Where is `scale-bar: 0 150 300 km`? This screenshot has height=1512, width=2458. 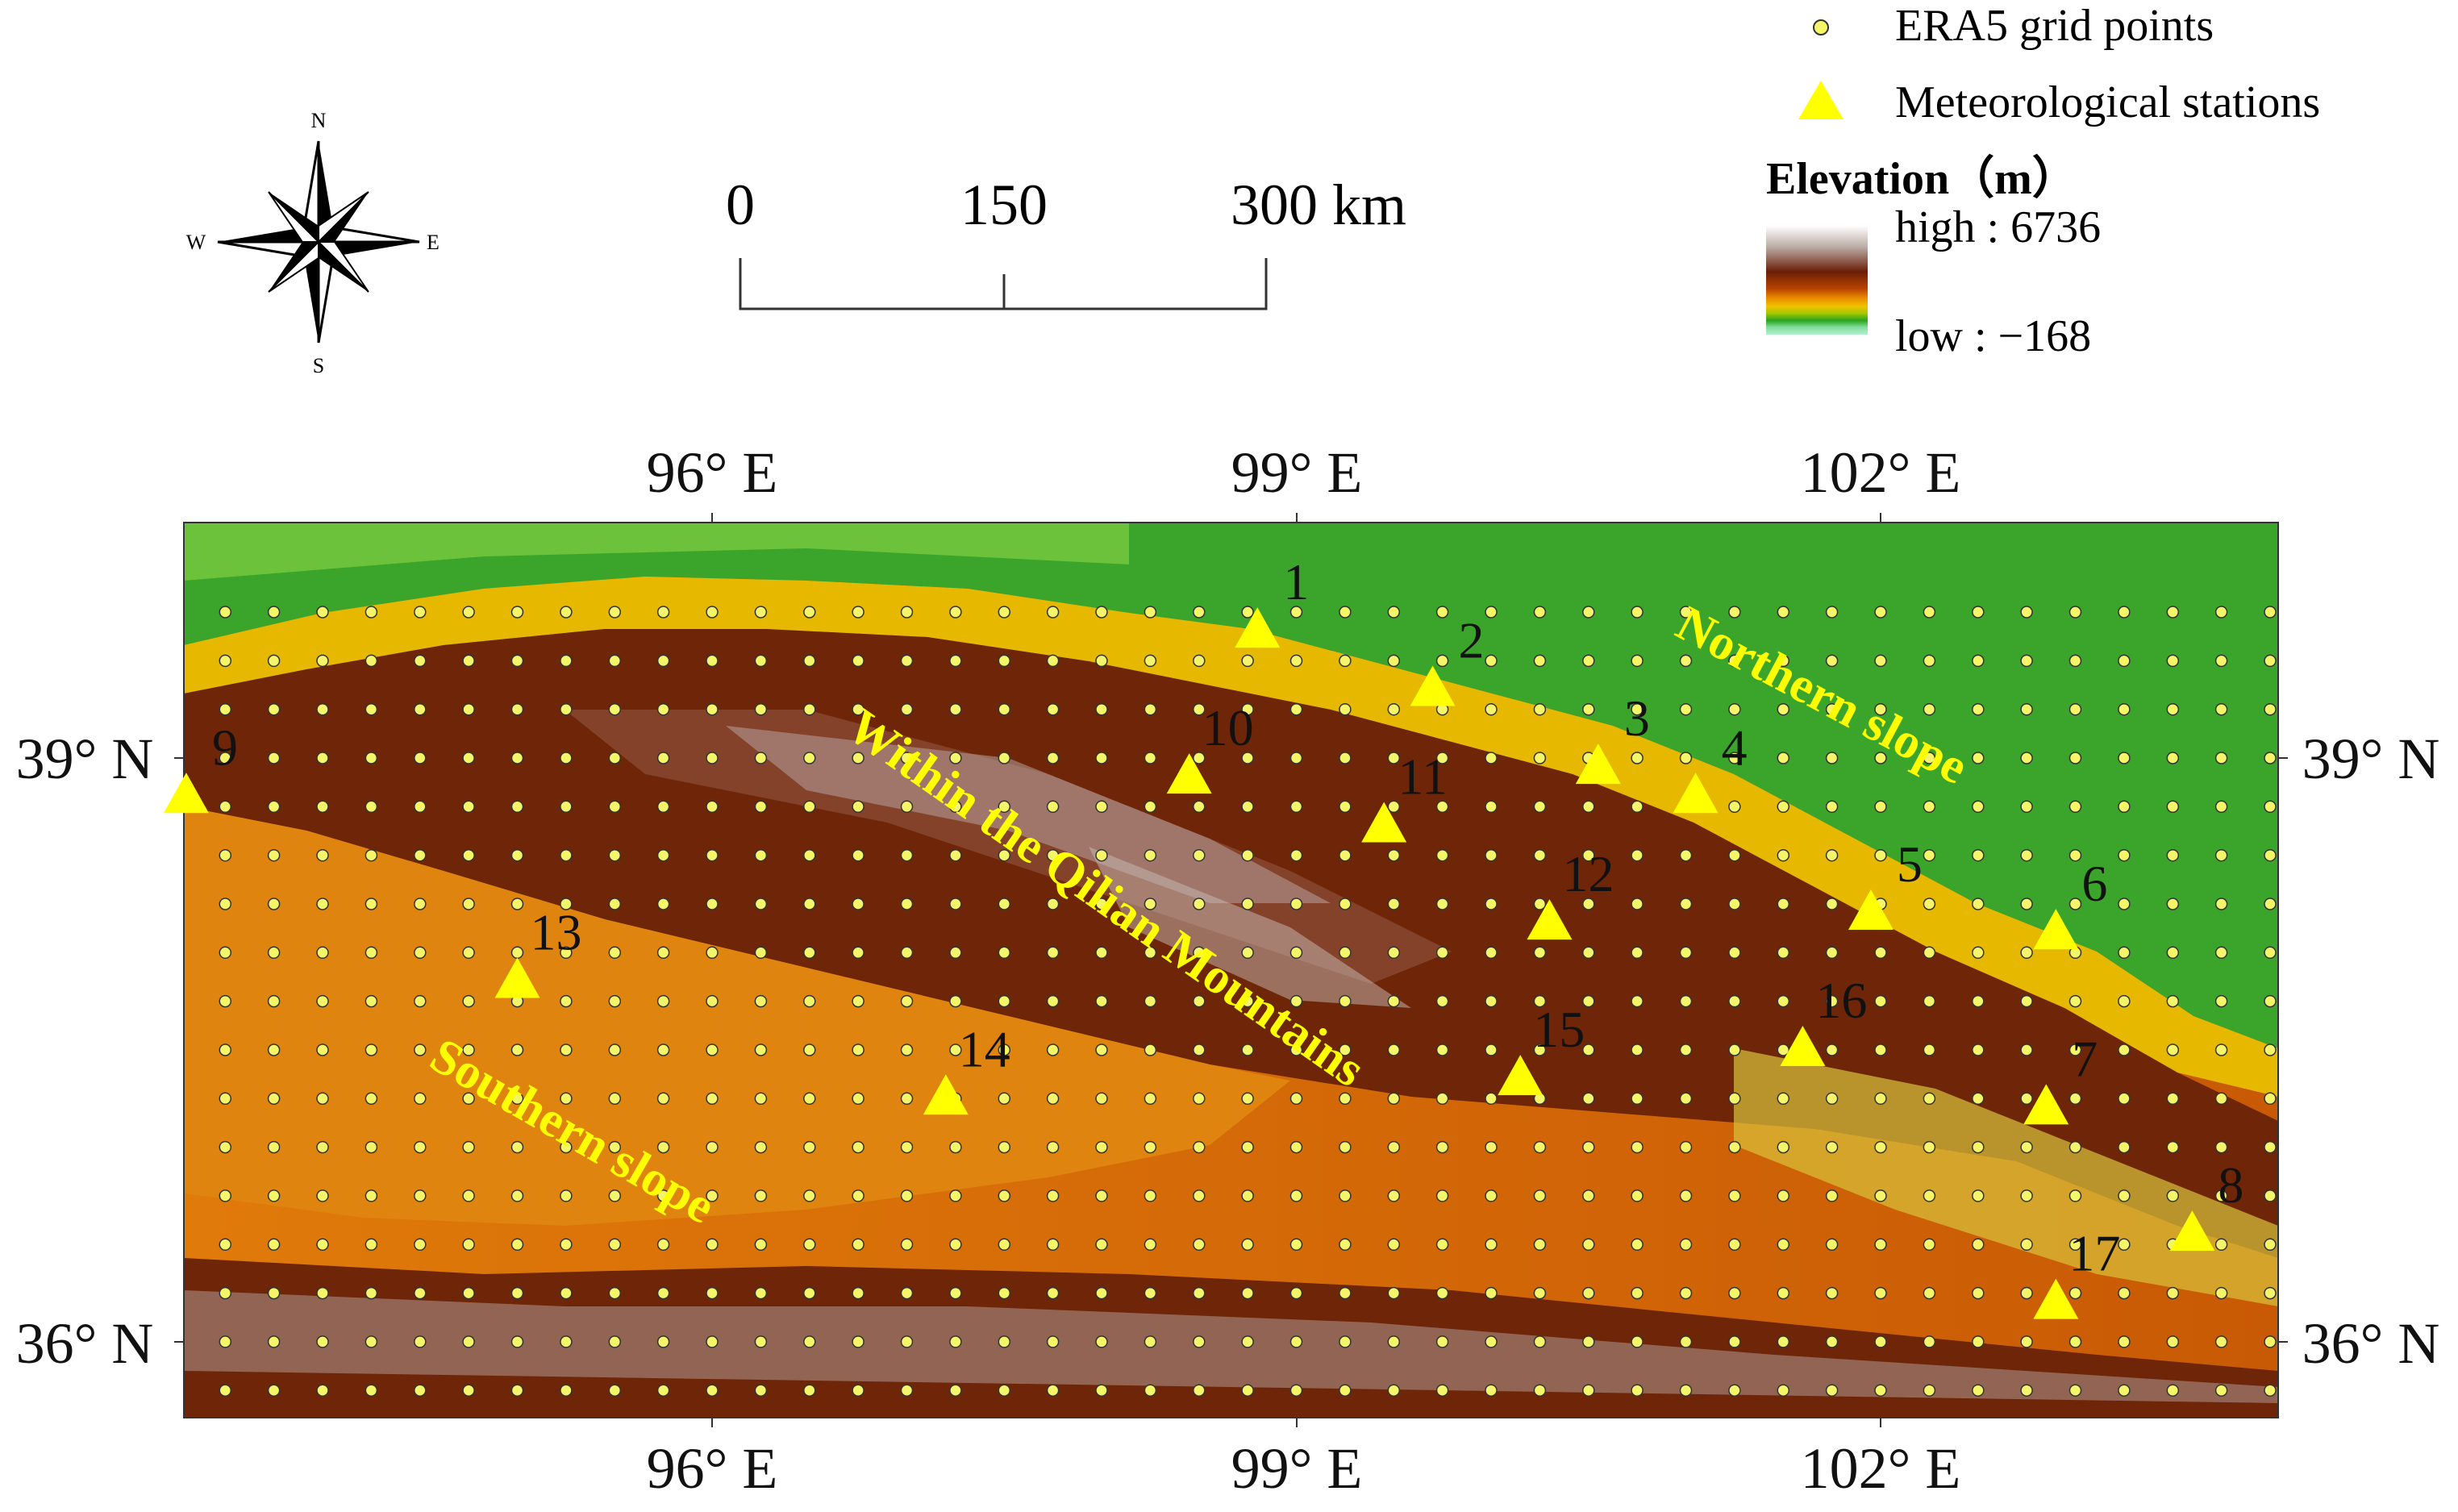
scale-bar: 0 150 300 km is located at coordinates (1066, 242).